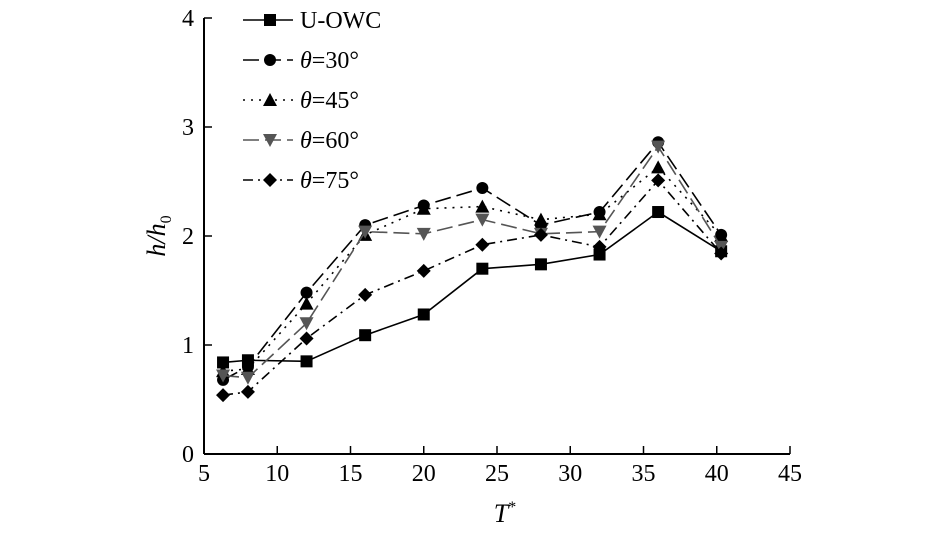 This screenshot has height=533, width=945. Describe the element at coordinates (188, 19) in the screenshot. I see `y-tick-label: 4` at that location.